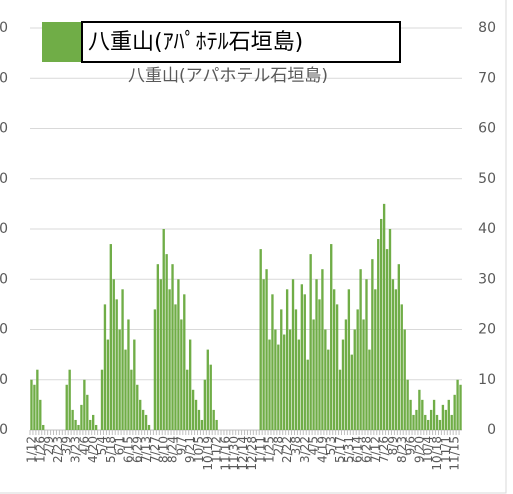 This screenshot has width=513, height=494. What do you see at coordinates (446, 449) in the screenshot?
I see `x-tick-label: 11/1` at bounding box center [446, 449].